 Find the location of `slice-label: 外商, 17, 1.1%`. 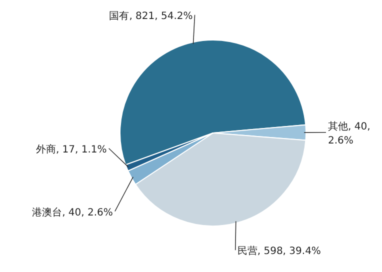

slice-label: 外商, 17, 1.1% is located at coordinates (71, 149).